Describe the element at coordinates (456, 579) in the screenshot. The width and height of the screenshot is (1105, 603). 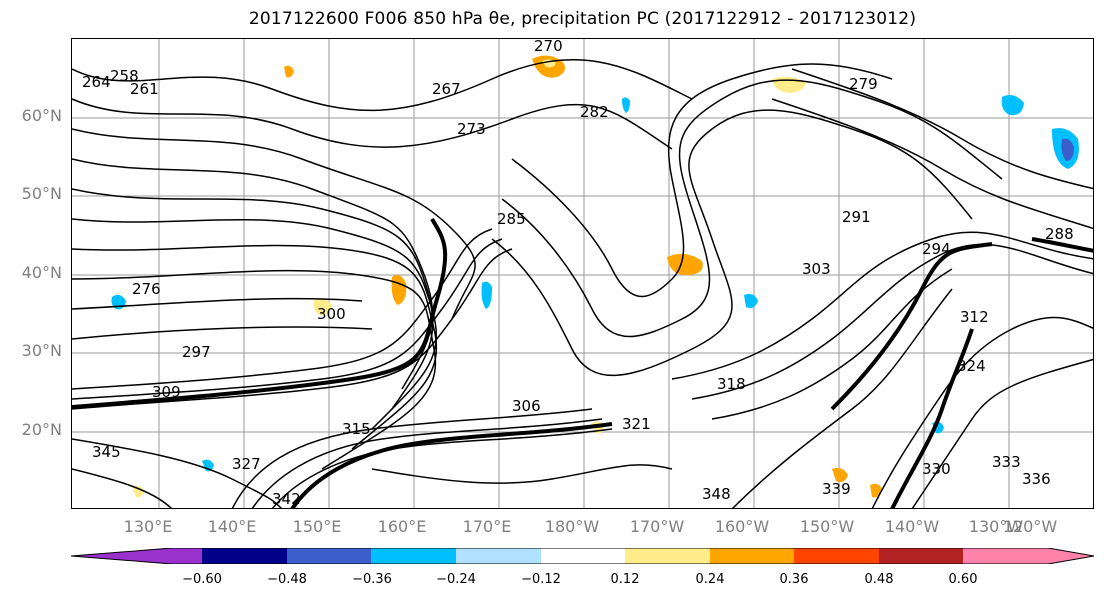
I see `colorbar-tick: −0.24` at that location.